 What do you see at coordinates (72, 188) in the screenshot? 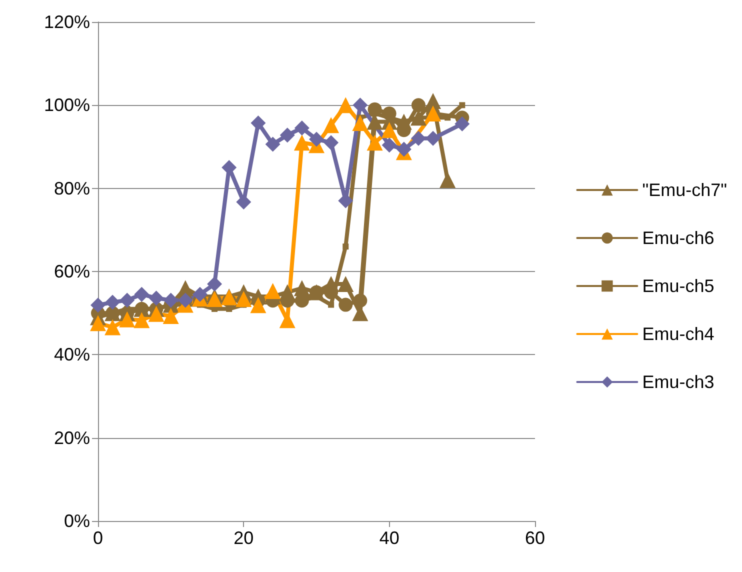
I see `y-tick-label: 80%` at bounding box center [72, 188].